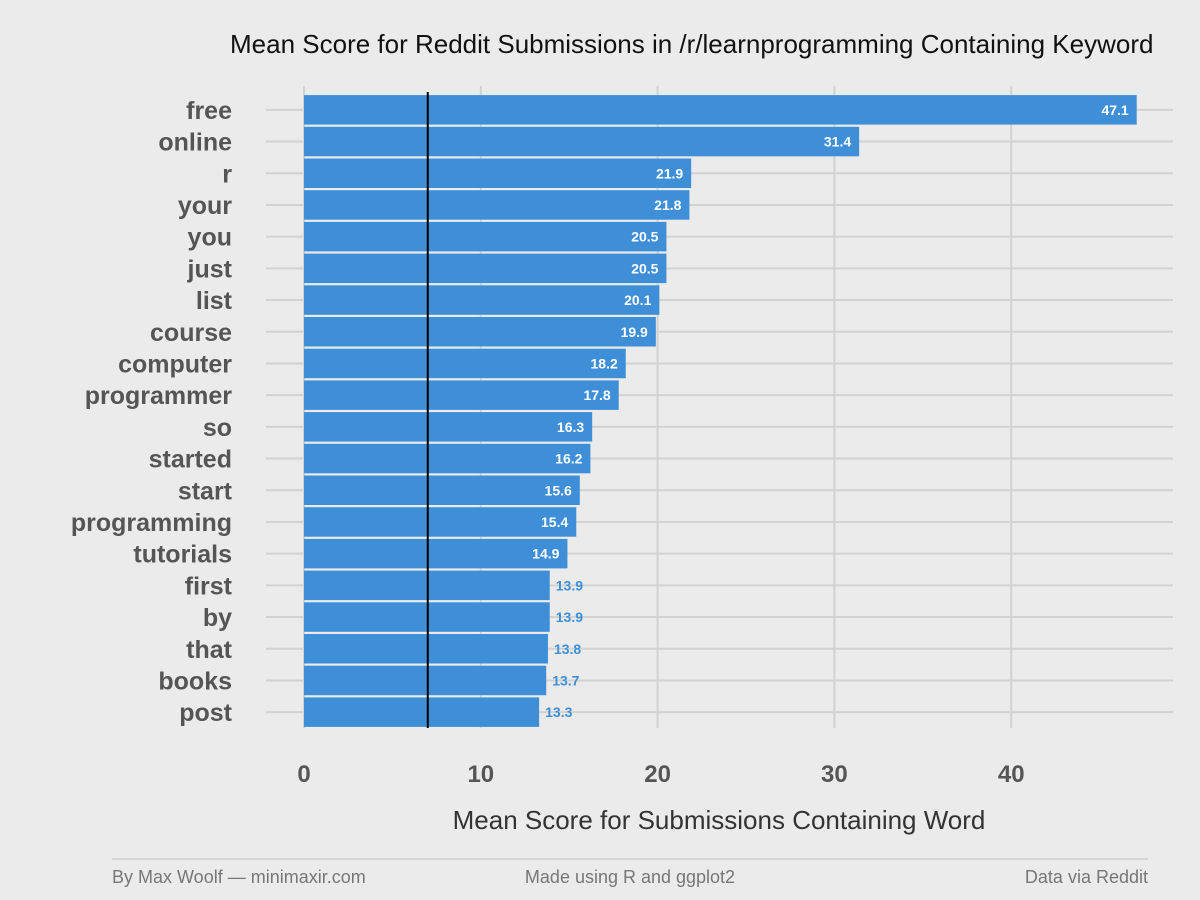 The height and width of the screenshot is (900, 1200). I want to click on category-label: books, so click(195, 681).